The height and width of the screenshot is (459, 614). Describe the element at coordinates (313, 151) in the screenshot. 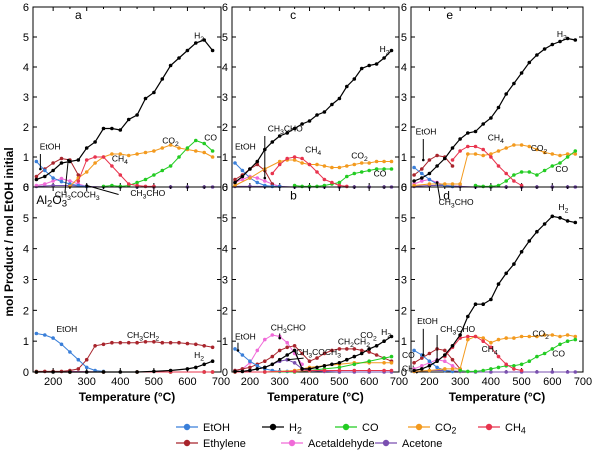

I see `annotation-ch4: CH4` at that location.